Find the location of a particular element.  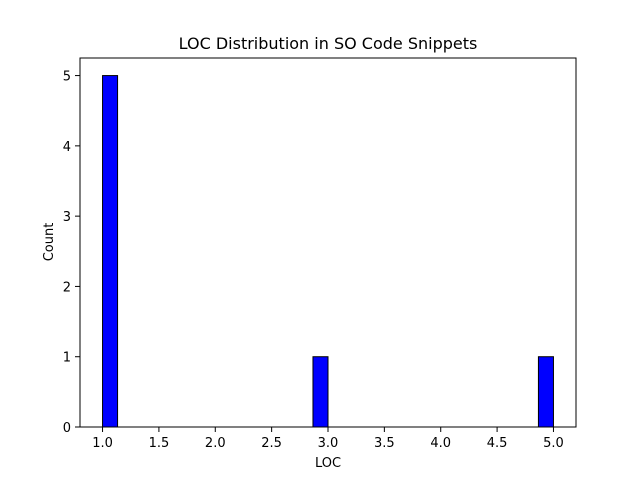

x-tick-label: 4.5 is located at coordinates (497, 443).